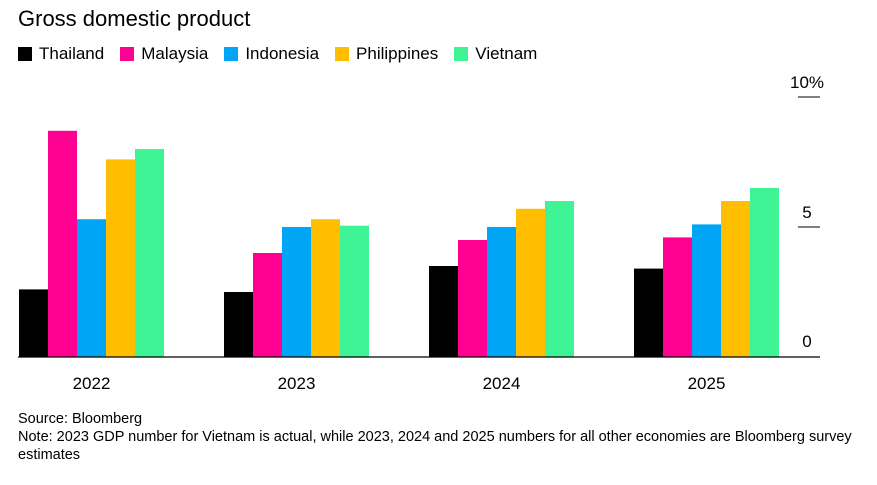  I want to click on bar-philippines-2025, so click(735, 279).